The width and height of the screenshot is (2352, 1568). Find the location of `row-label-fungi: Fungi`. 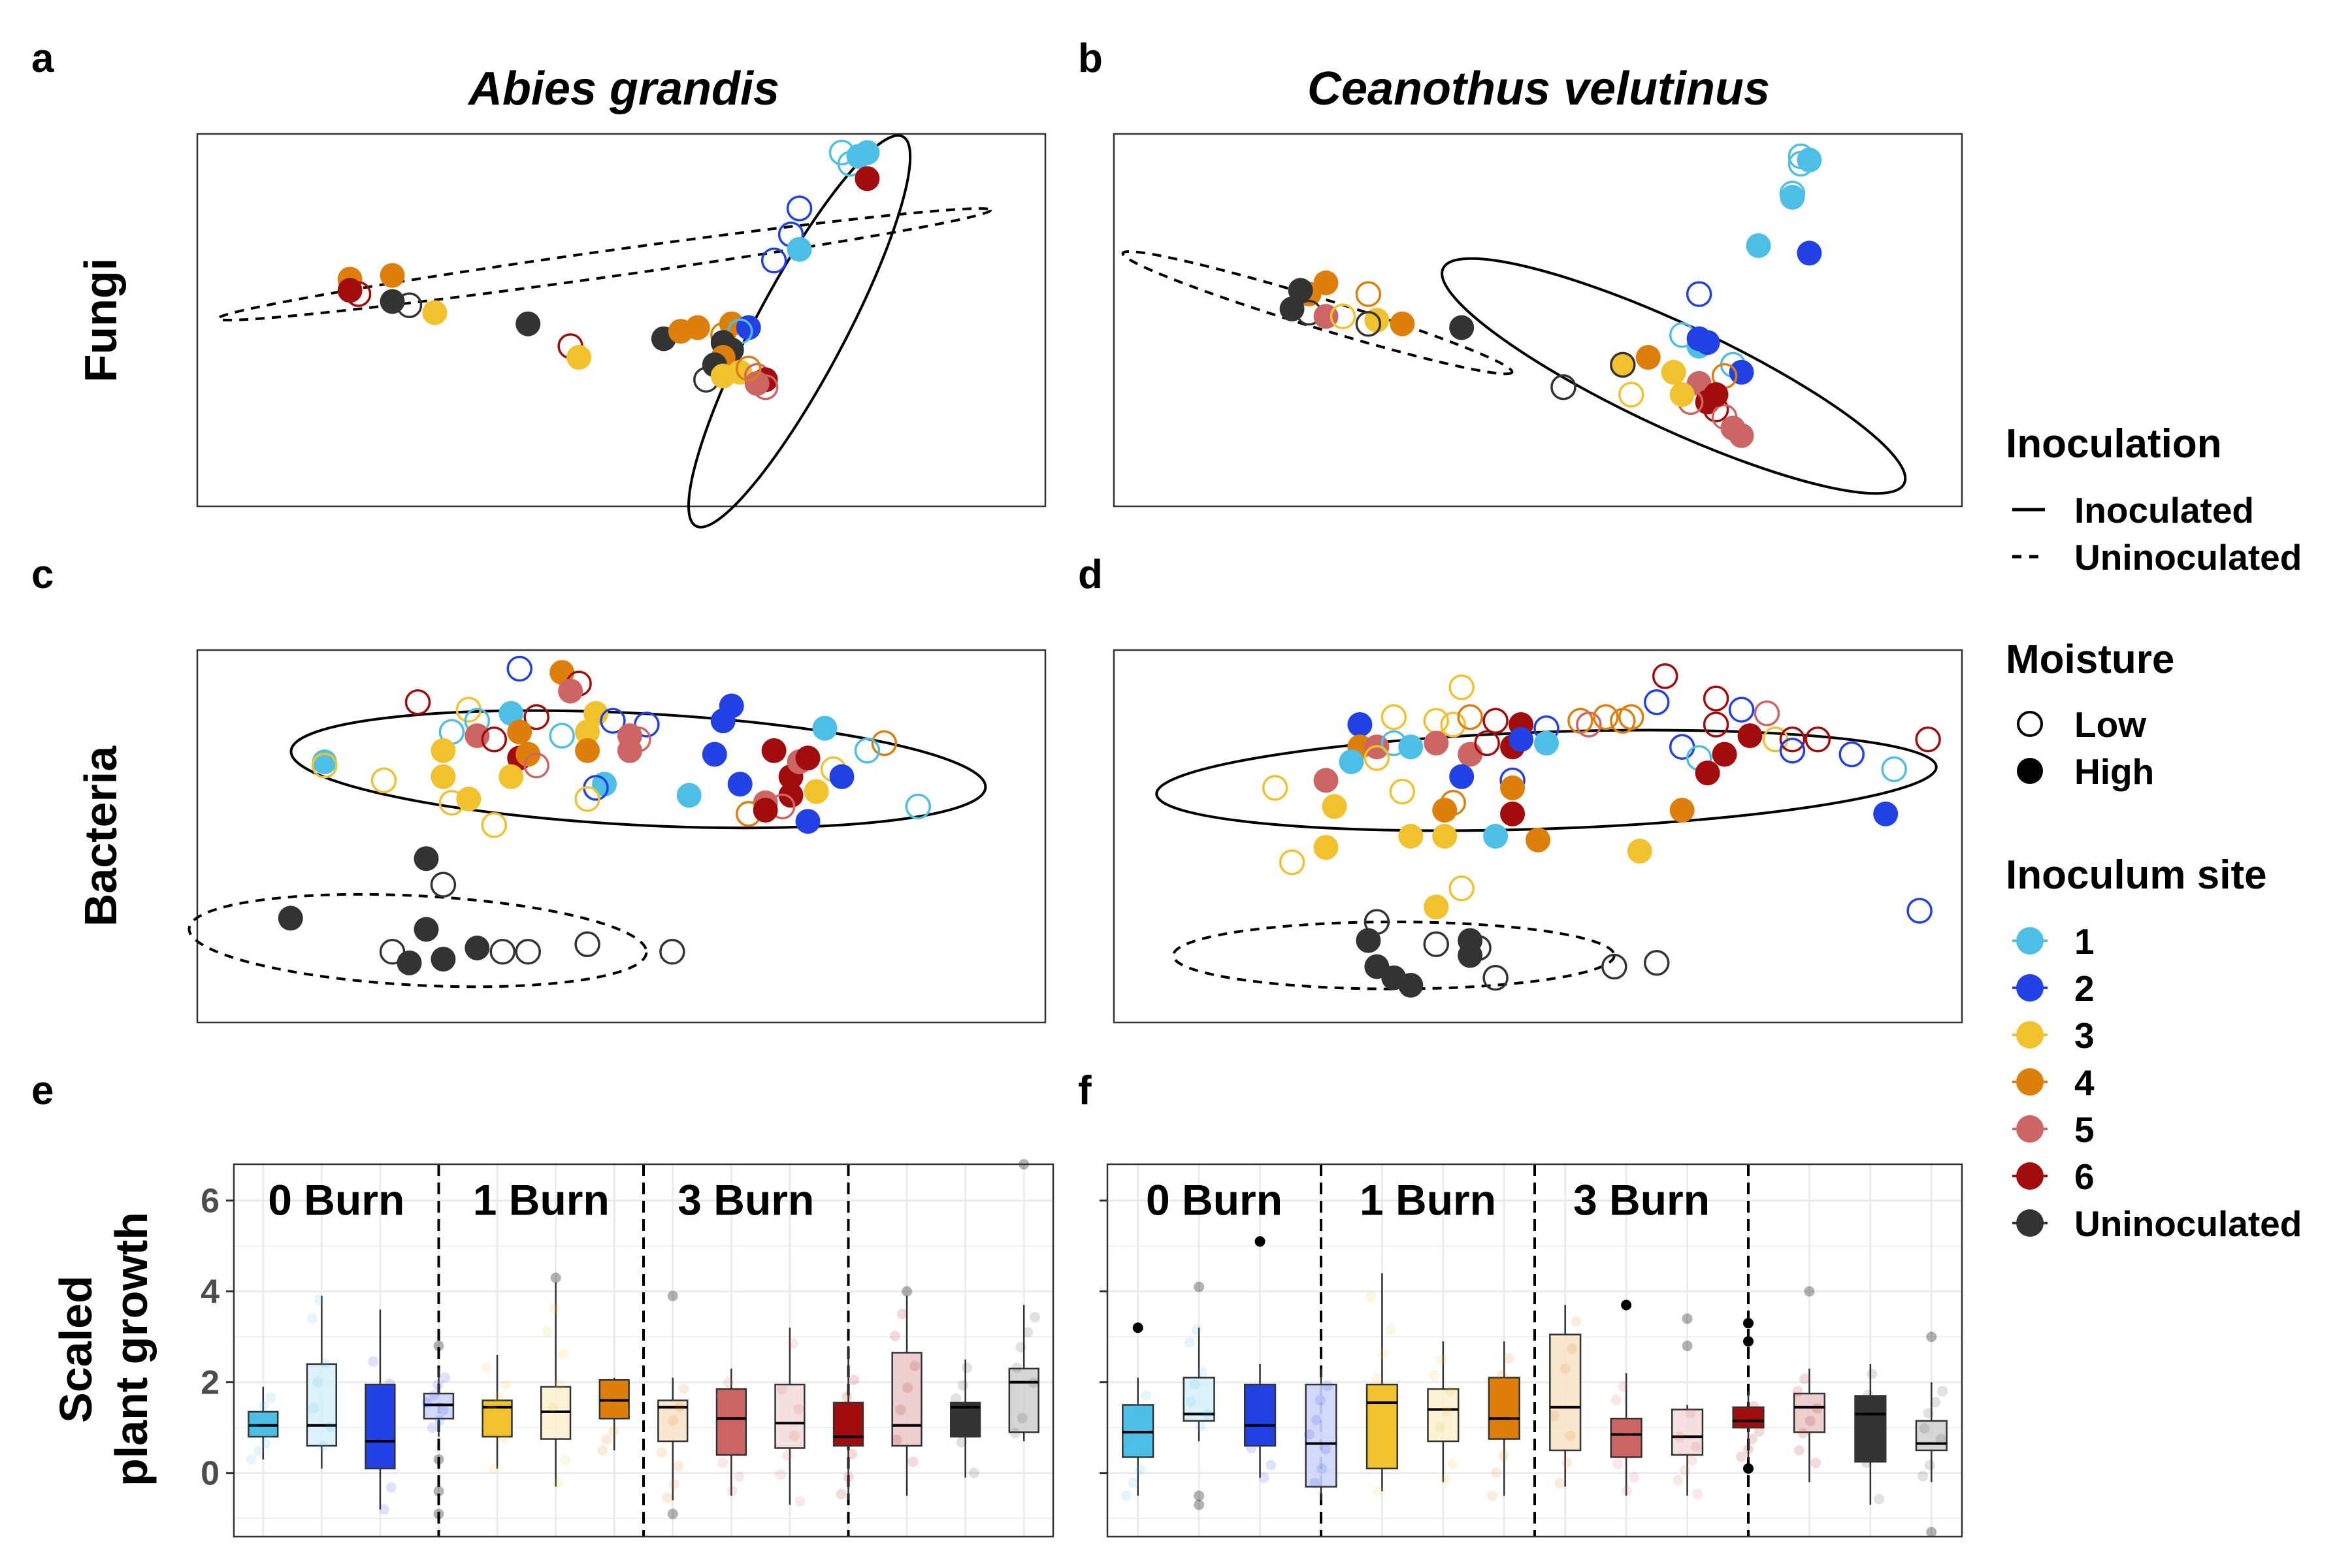

row-label-fungi: Fungi is located at coordinates (100, 320).